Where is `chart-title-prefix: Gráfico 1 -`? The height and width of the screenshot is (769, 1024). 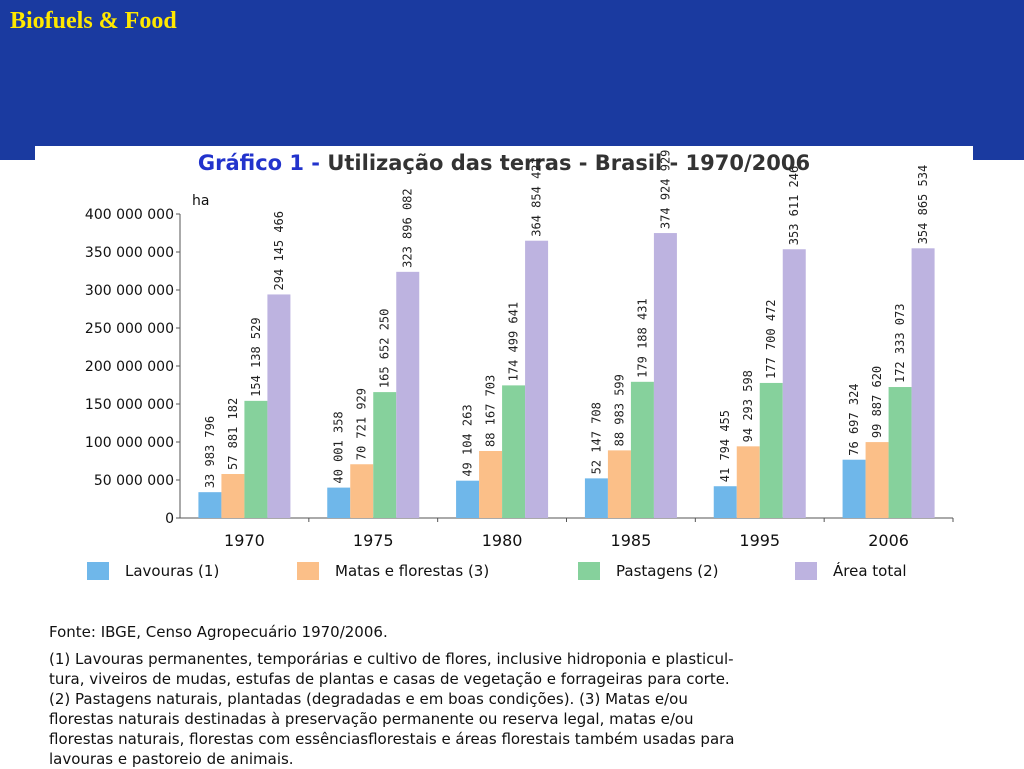 chart-title-prefix: Gráfico 1 - is located at coordinates (262, 163).